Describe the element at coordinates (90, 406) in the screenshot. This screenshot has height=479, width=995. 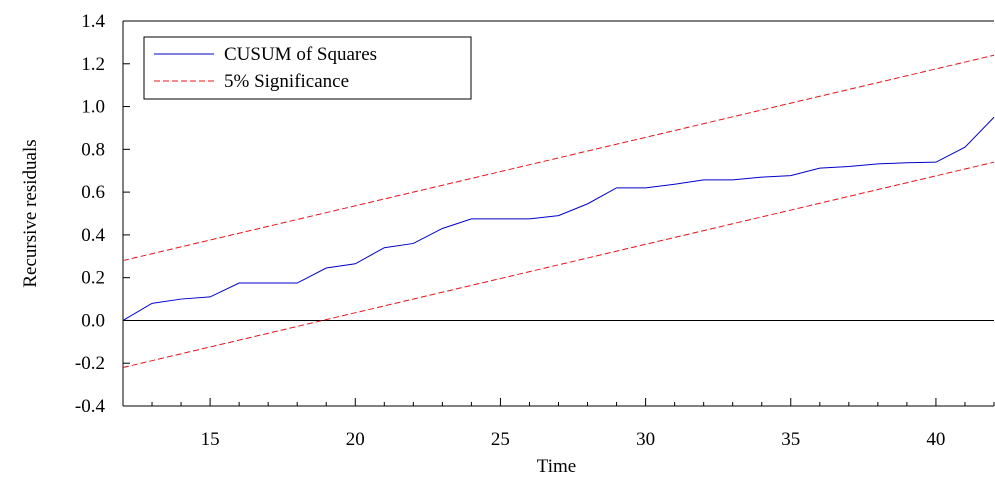
I see `y-tick-label: -0.4` at that location.